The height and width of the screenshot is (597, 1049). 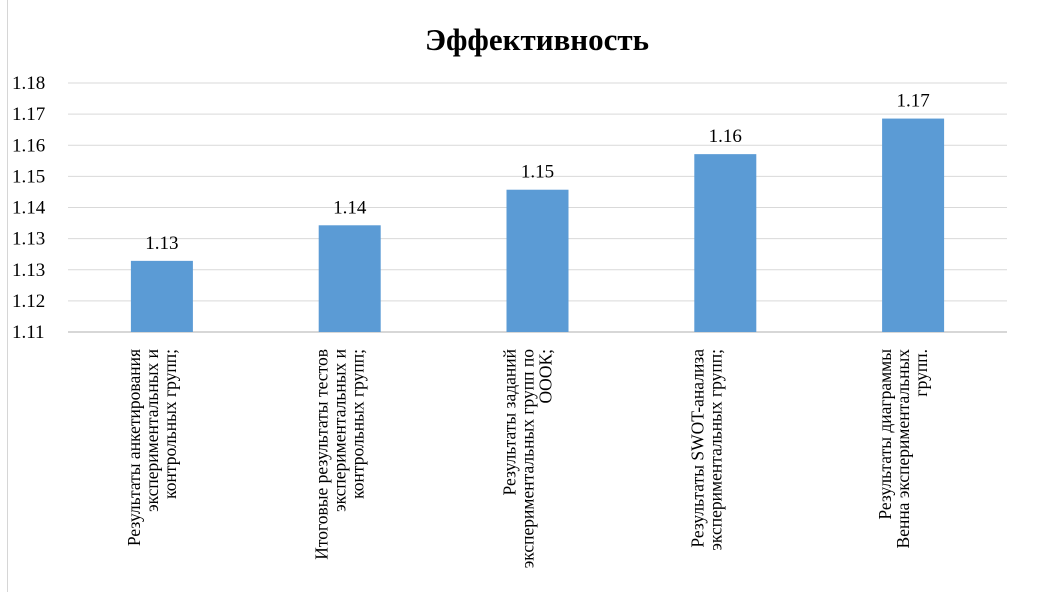 What do you see at coordinates (725, 136) in the screenshot?
I see `data-label: 1.16` at bounding box center [725, 136].